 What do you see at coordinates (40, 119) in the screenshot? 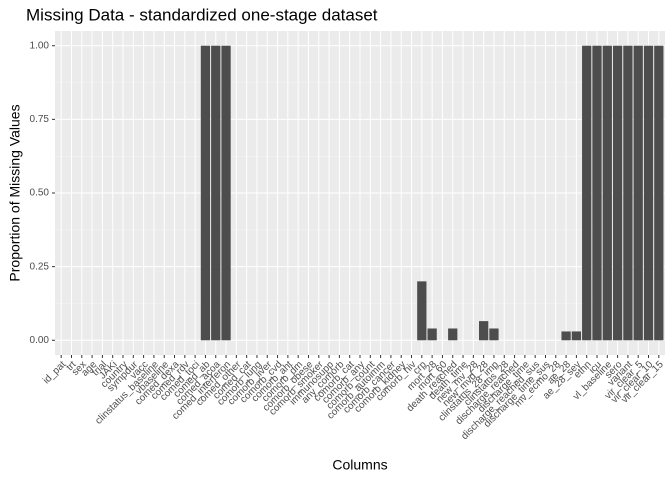
I see `y-tick-label: 0.75` at bounding box center [40, 119].